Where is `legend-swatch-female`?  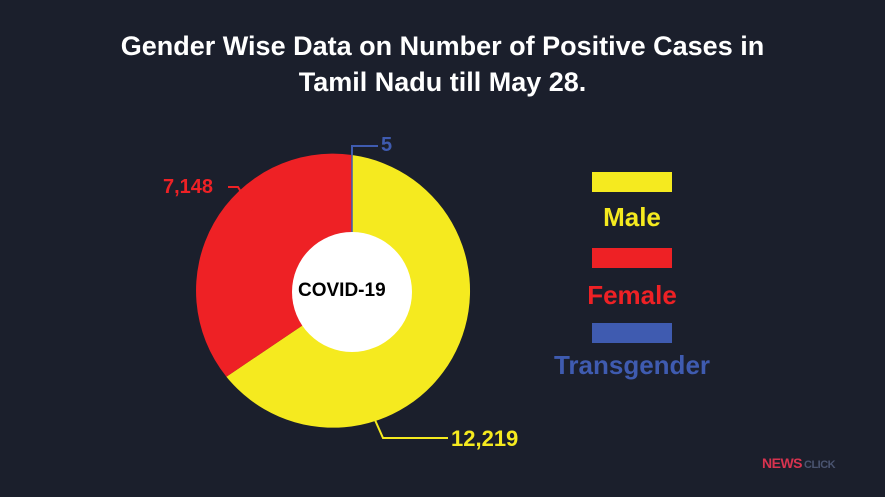
legend-swatch-female is located at coordinates (632, 258).